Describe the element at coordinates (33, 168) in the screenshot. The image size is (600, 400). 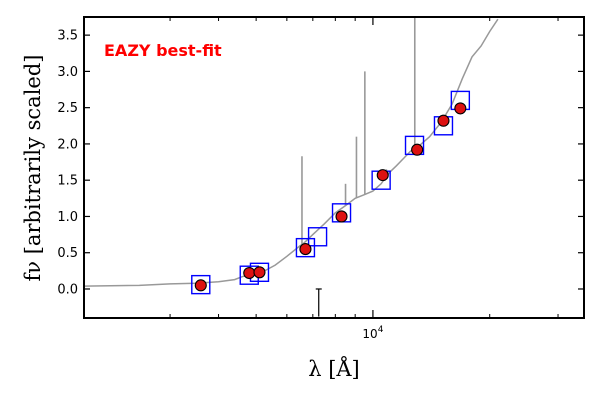
I see `y-axis-title: fν [arbitrarily scaled]` at that location.